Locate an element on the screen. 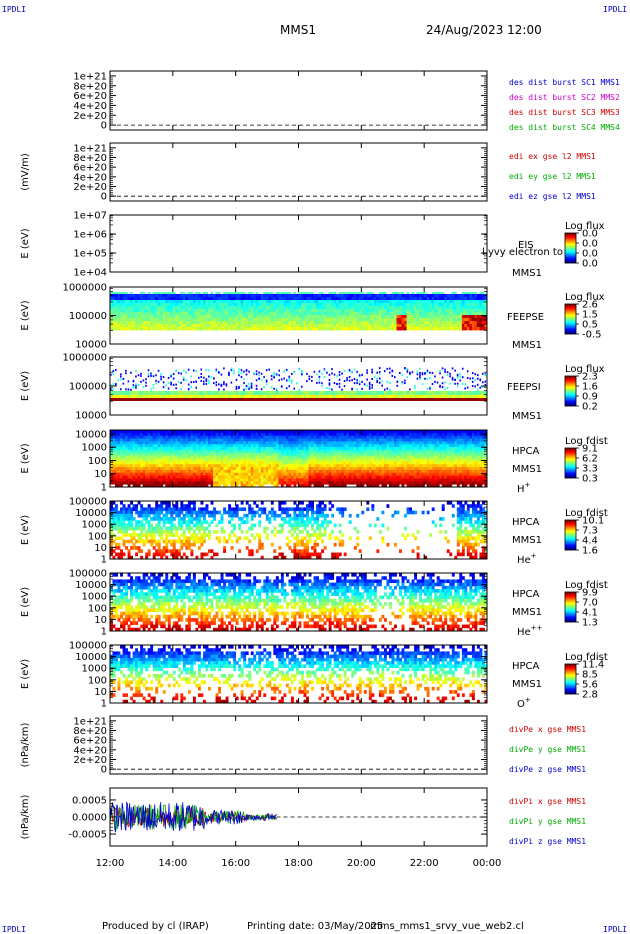 This screenshot has height=934, width=630. legend-entry: divPi x gse MMS1 is located at coordinates (547, 801).